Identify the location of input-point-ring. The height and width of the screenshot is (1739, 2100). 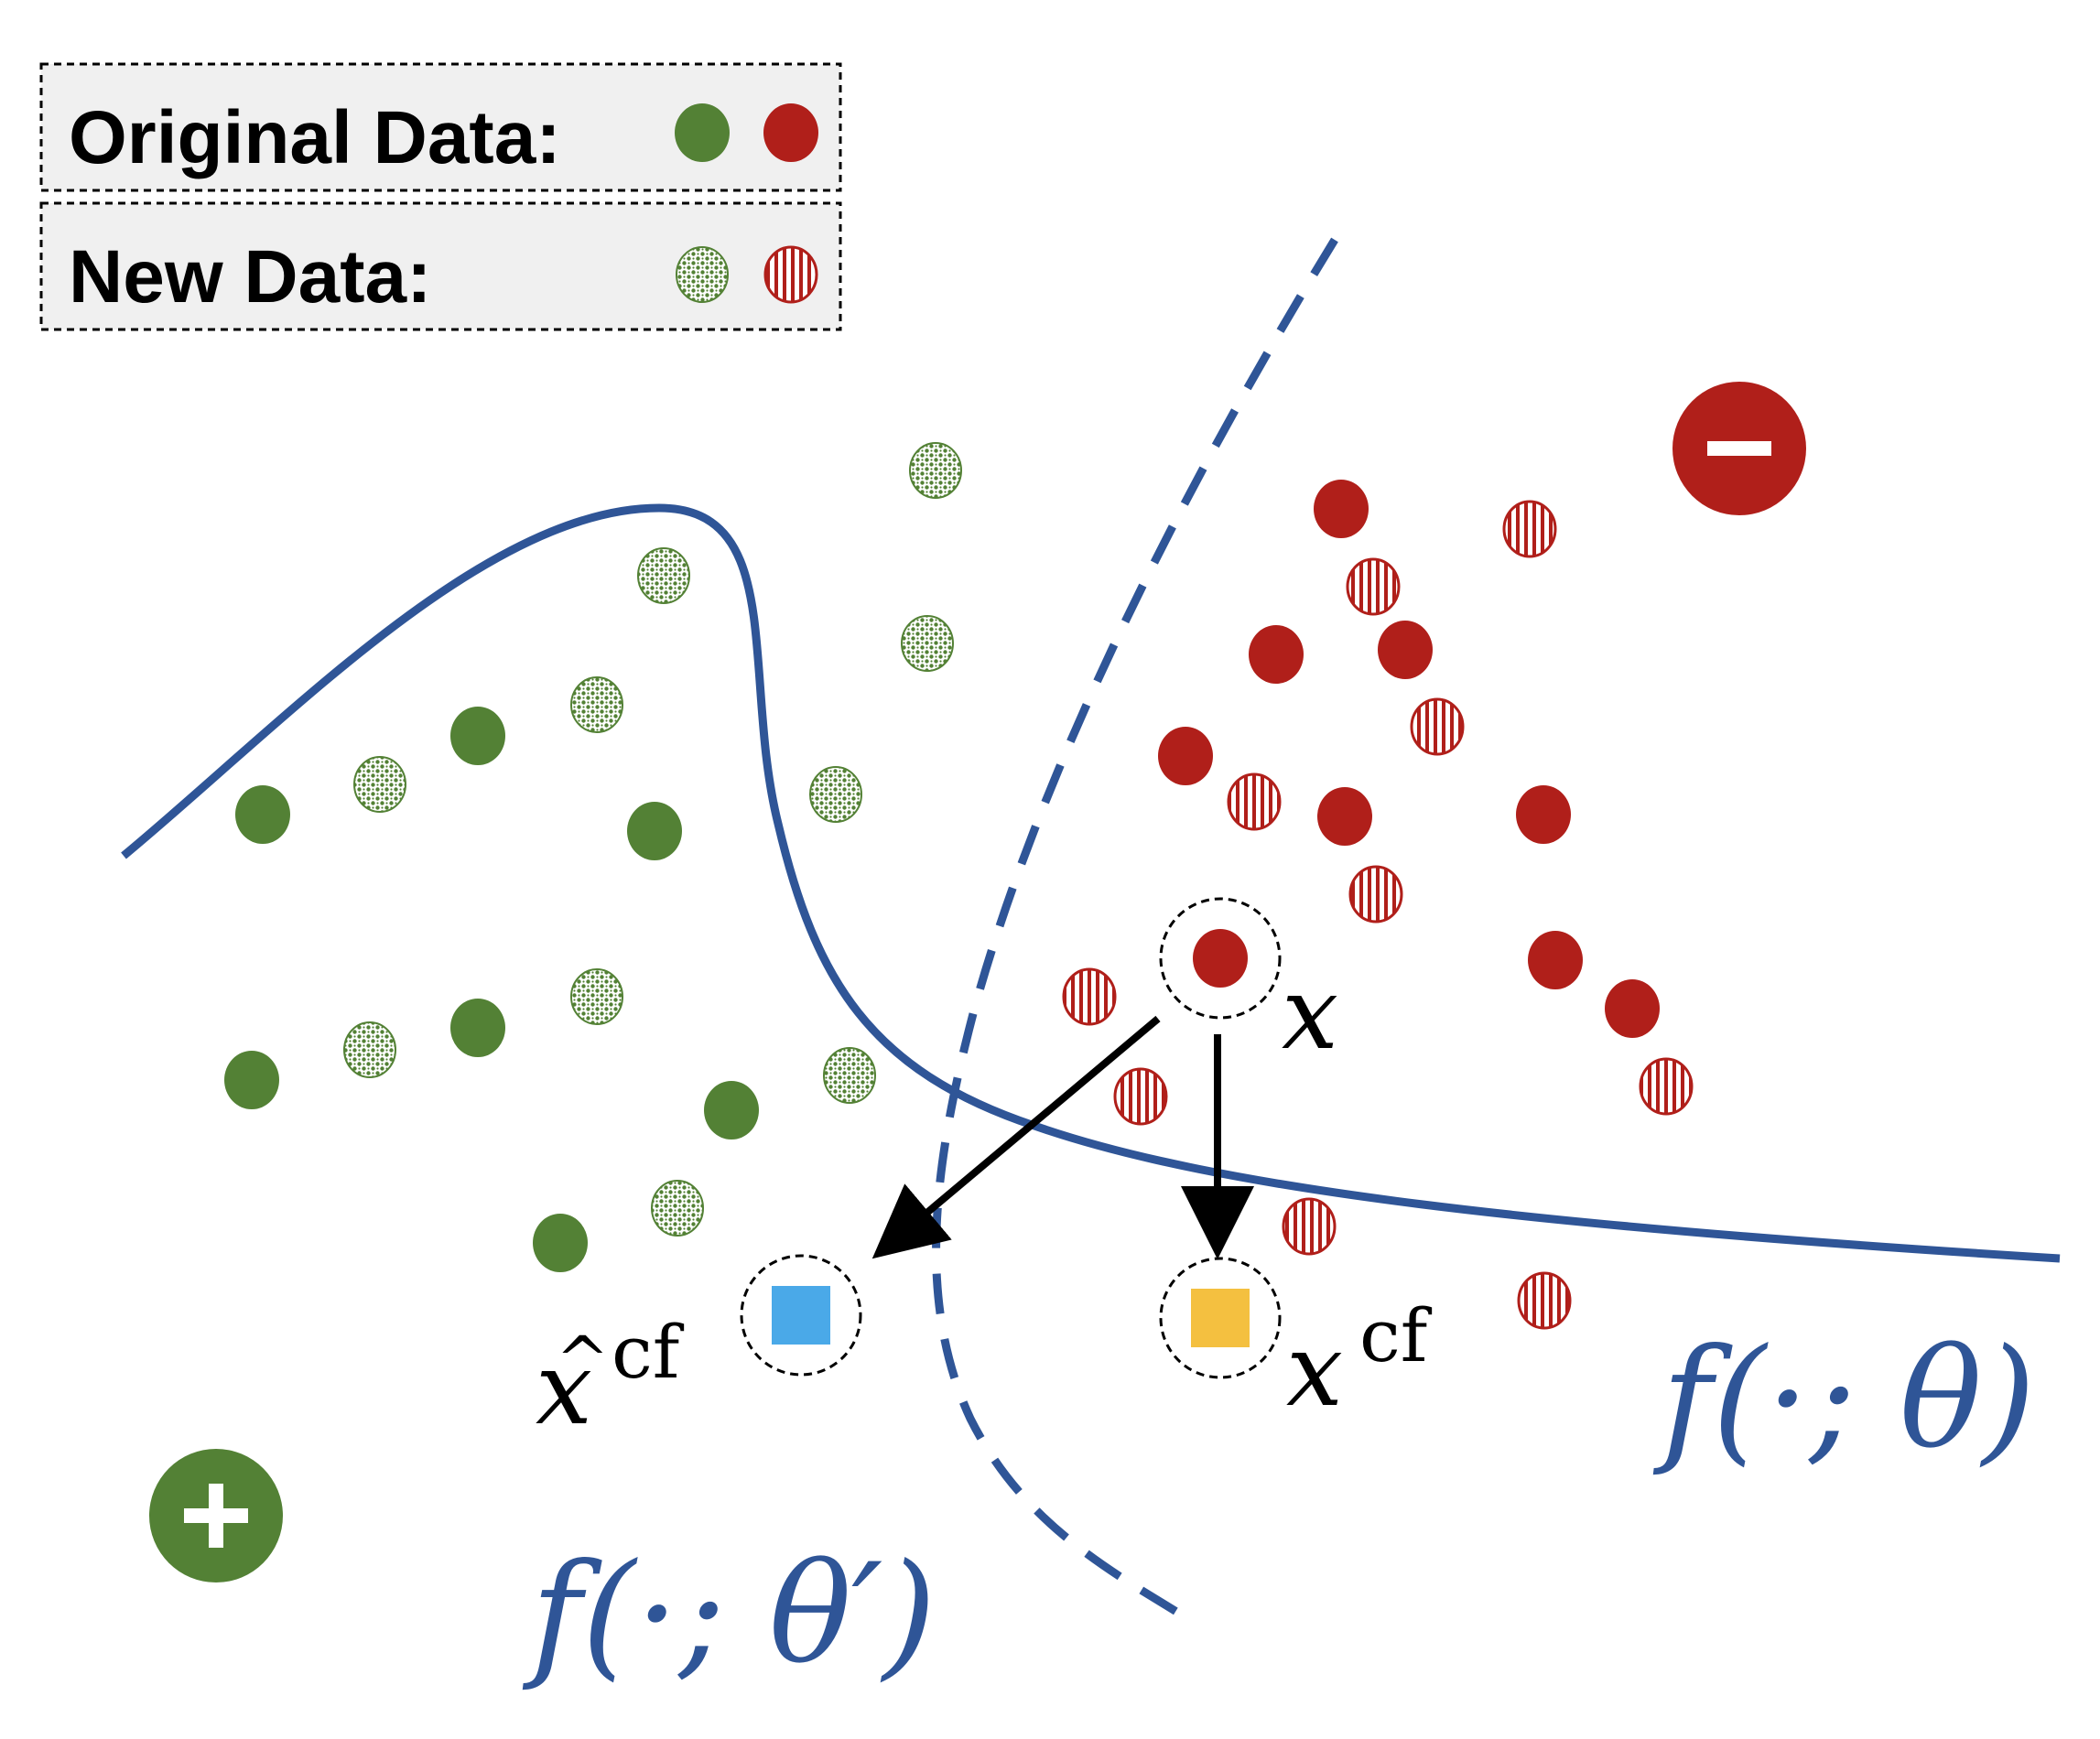
(1220, 958).